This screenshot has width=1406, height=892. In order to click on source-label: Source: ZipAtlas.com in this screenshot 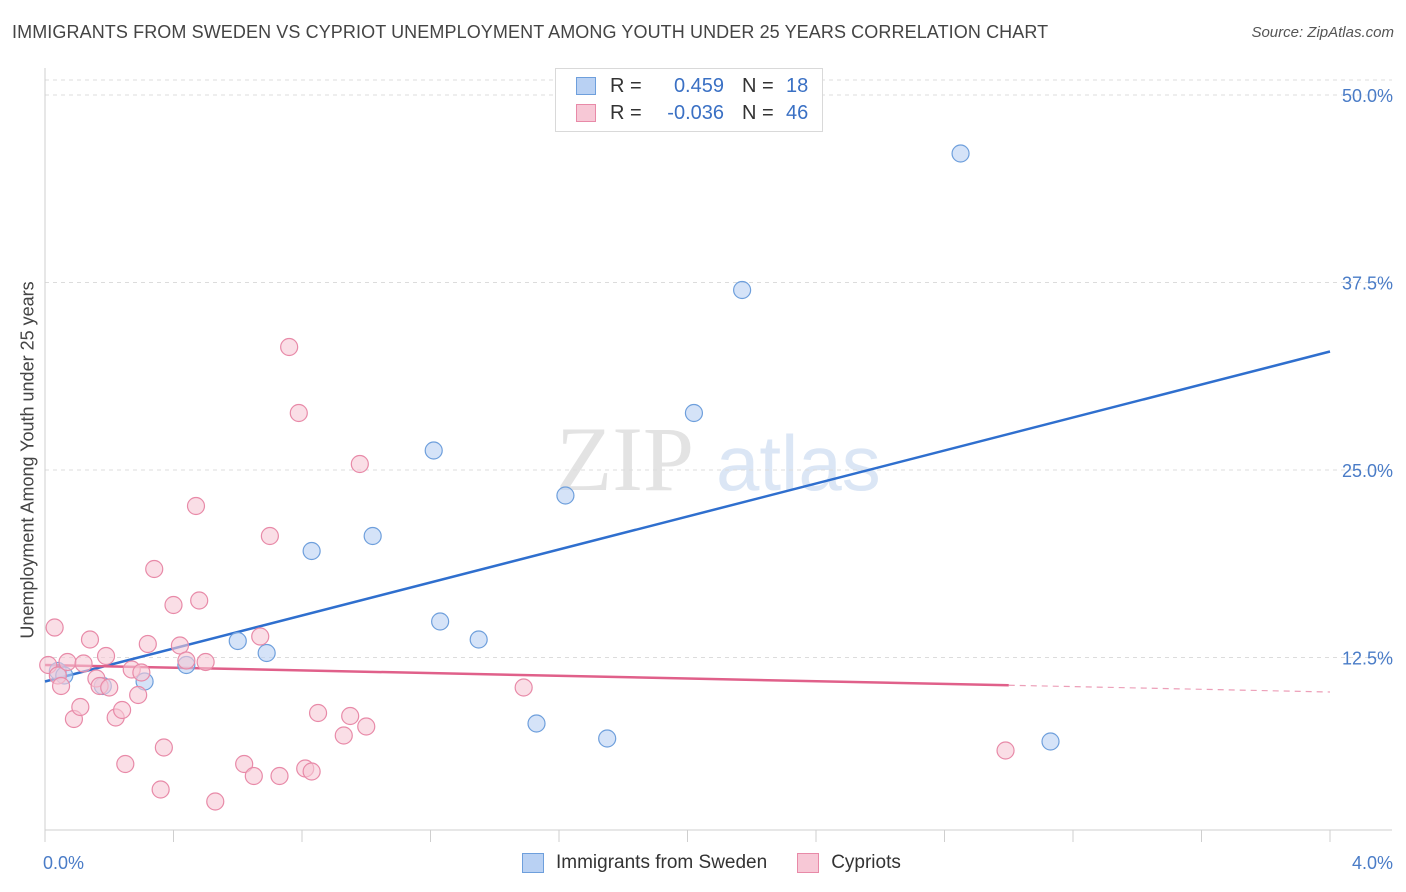, I will do `click(1322, 32)`.